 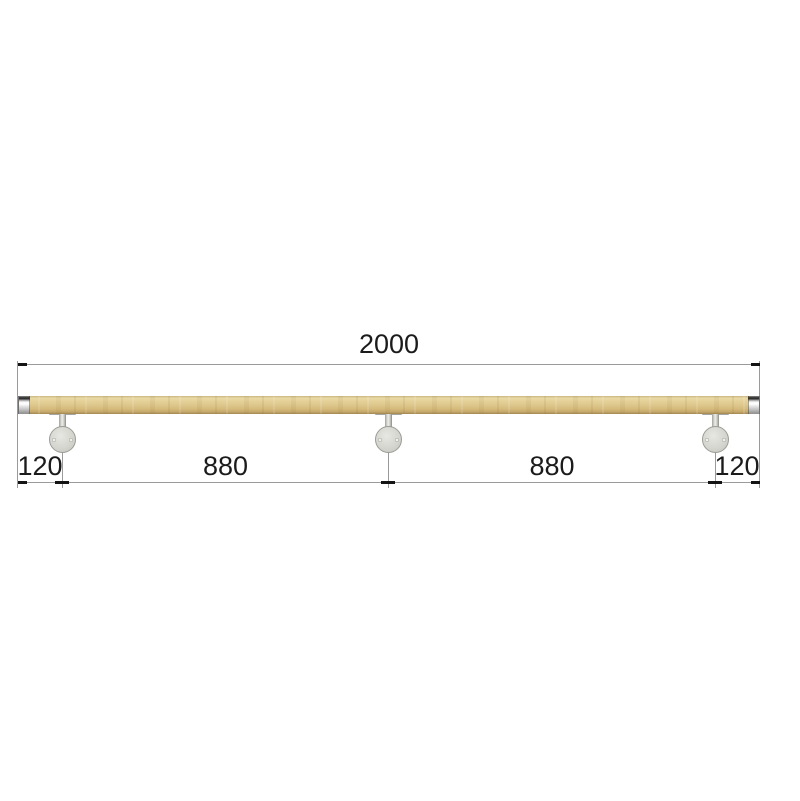 What do you see at coordinates (389, 344) in the screenshot?
I see `dimension-label-total-length: 2000` at bounding box center [389, 344].